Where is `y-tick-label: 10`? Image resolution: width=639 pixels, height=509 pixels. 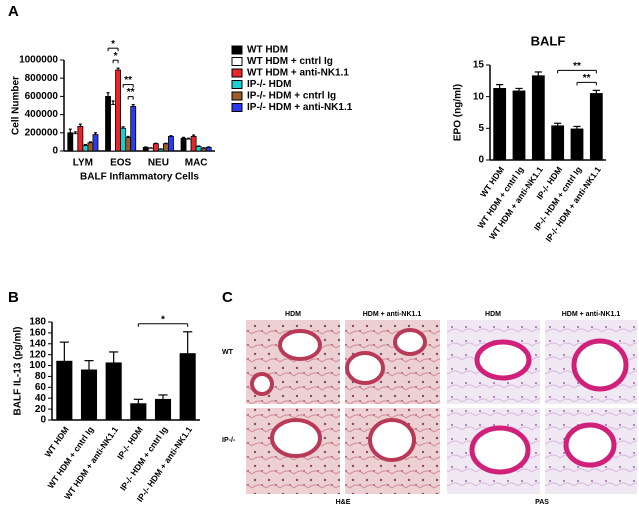
y-tick-label: 10 is located at coordinates (479, 96).